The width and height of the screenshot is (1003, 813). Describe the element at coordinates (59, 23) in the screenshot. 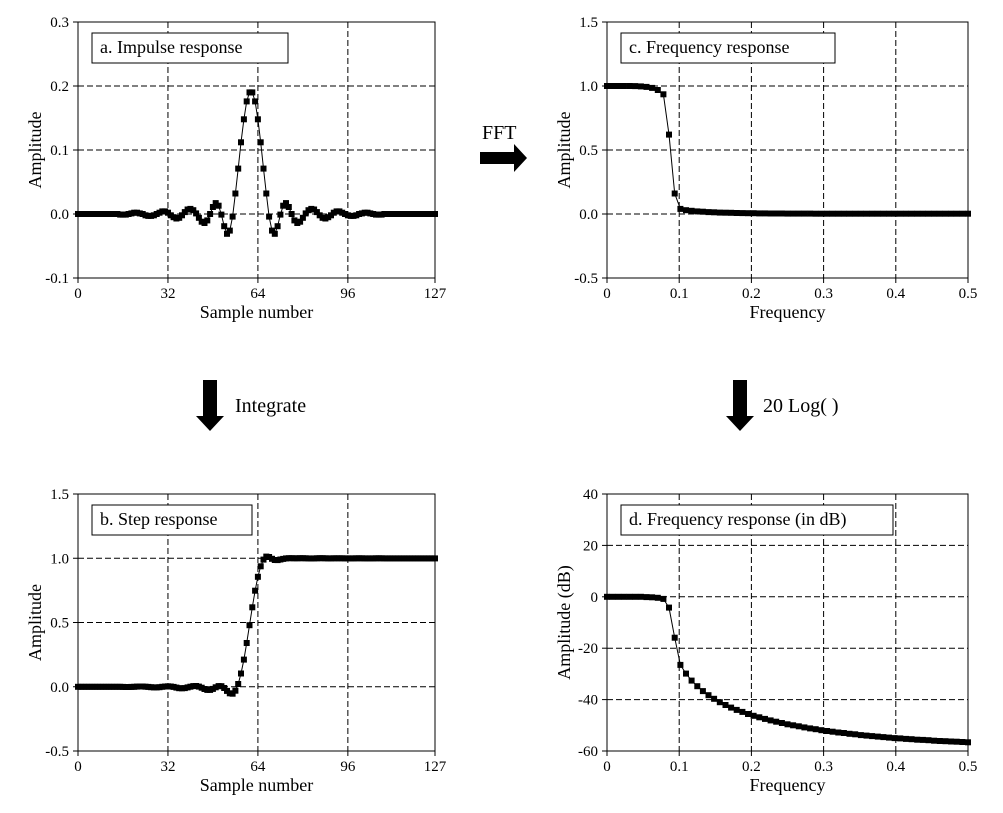

I see `y-tick-label: 0.3` at that location.